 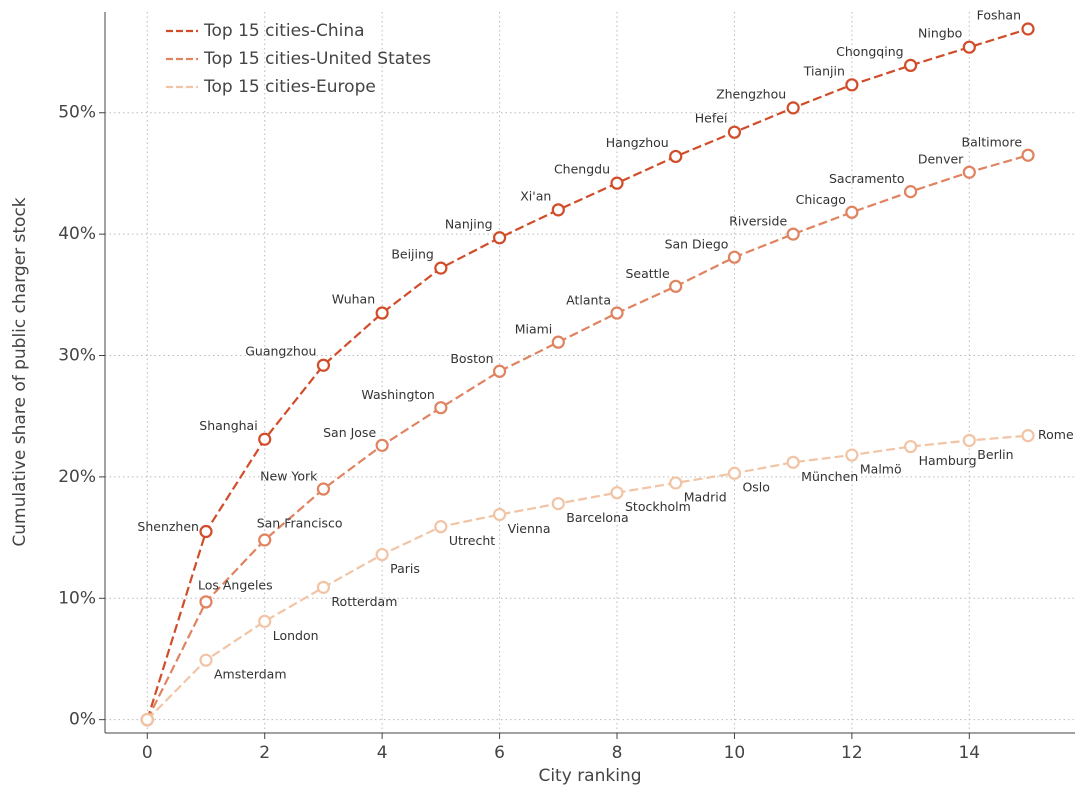 What do you see at coordinates (821, 199) in the screenshot?
I see `point-label: Chicago` at bounding box center [821, 199].